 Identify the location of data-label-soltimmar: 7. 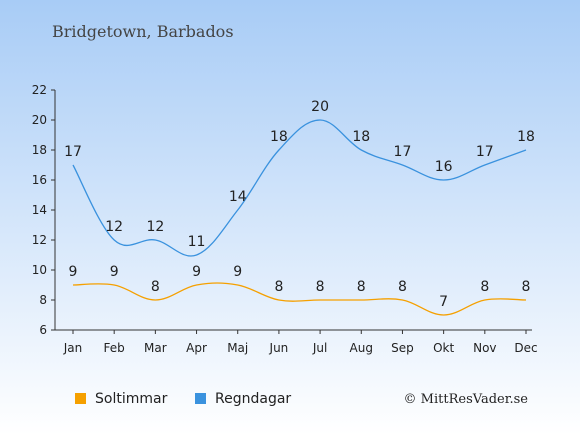
(443, 302).